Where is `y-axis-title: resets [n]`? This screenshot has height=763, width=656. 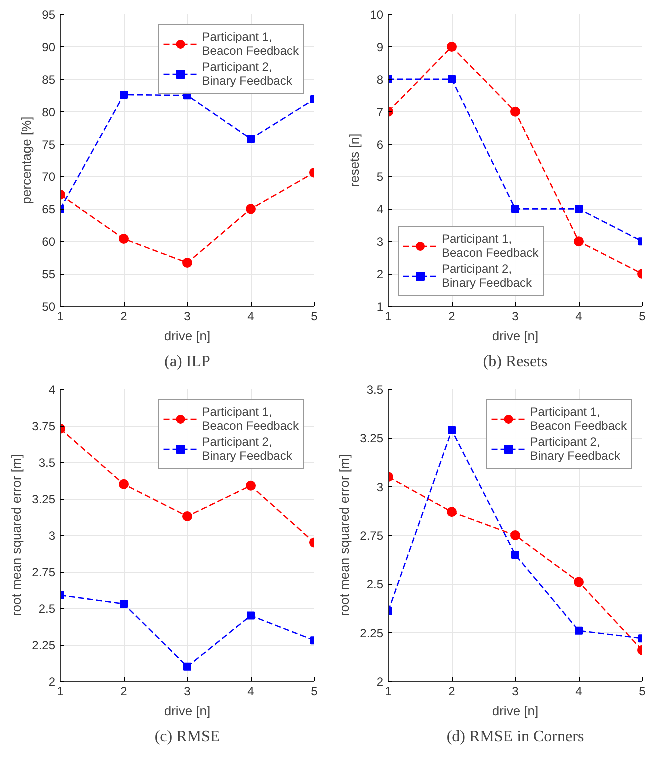 y-axis-title: resets [n] is located at coordinates (354, 161).